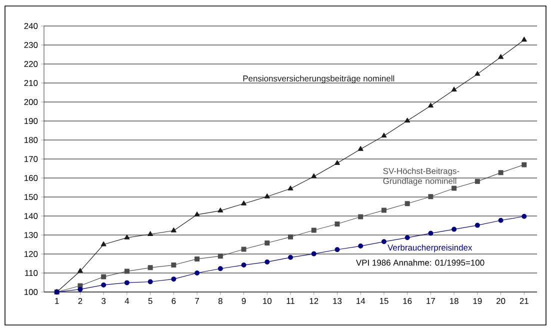 This screenshot has width=551, height=330. Describe the element at coordinates (31, 26) in the screenshot. I see `y-tick-label: 240` at that location.